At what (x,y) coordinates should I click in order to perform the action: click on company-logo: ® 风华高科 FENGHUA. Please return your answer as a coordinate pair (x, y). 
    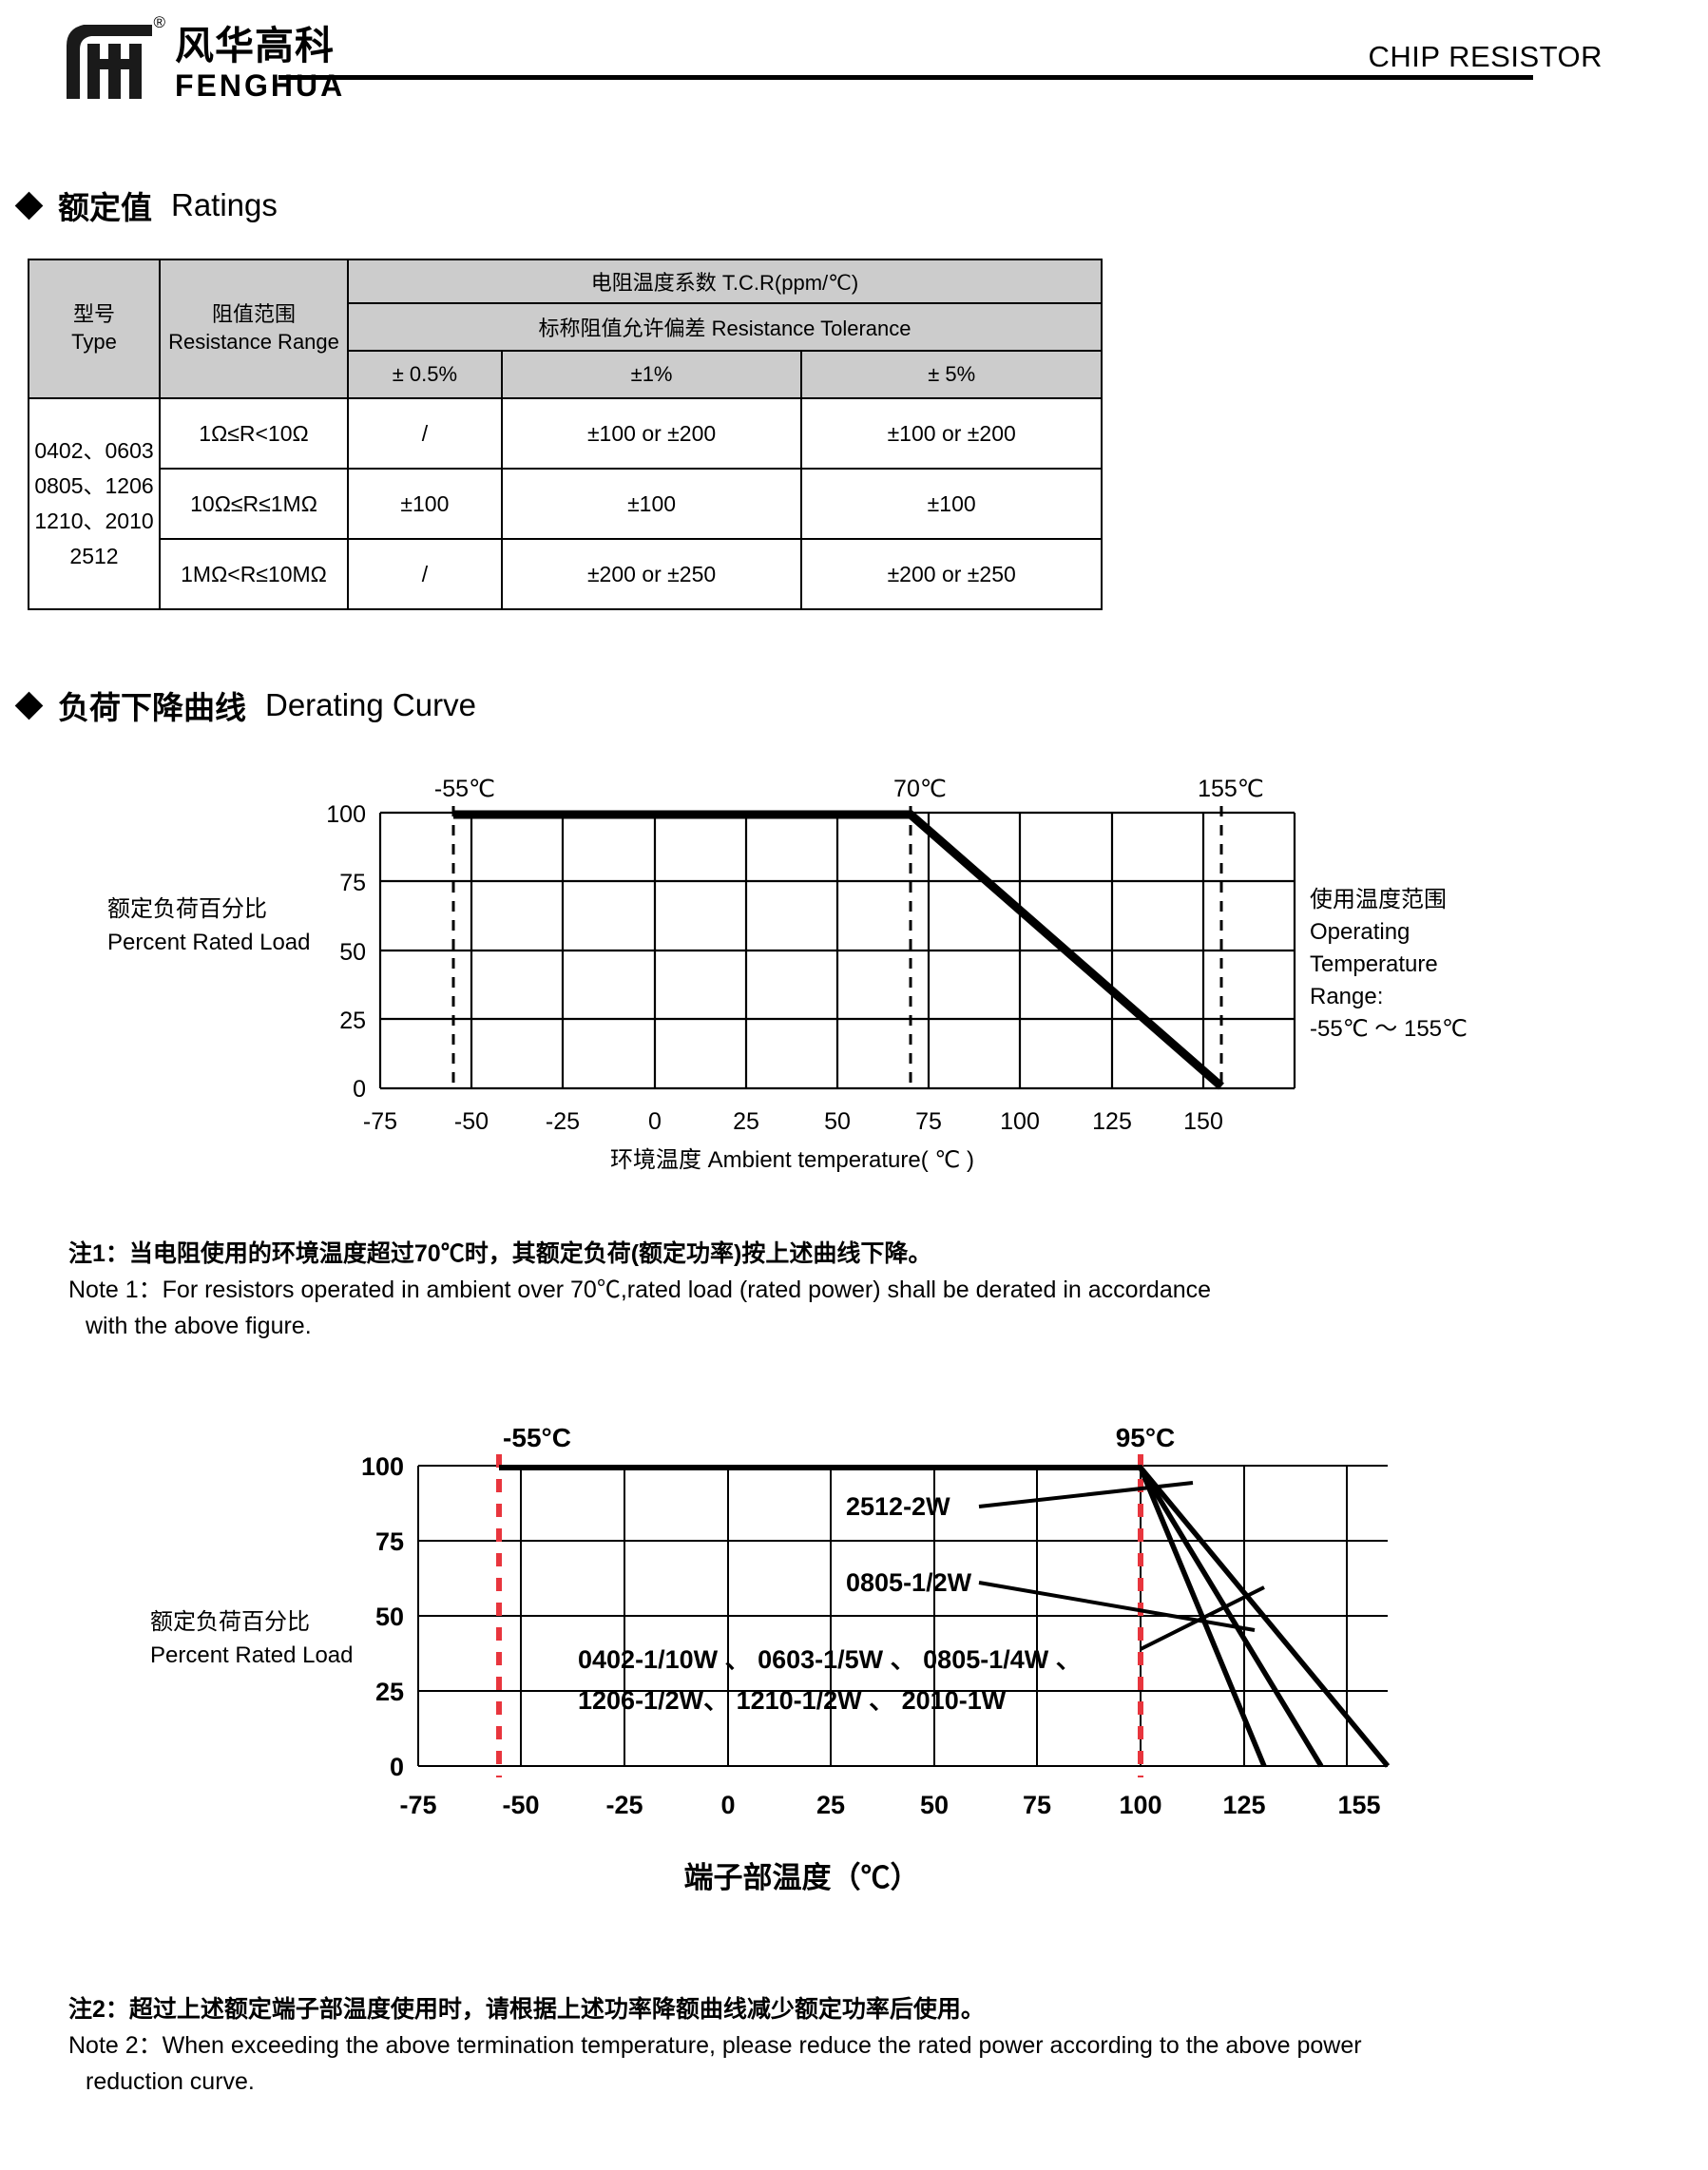
    Looking at the image, I should click on (202, 57).